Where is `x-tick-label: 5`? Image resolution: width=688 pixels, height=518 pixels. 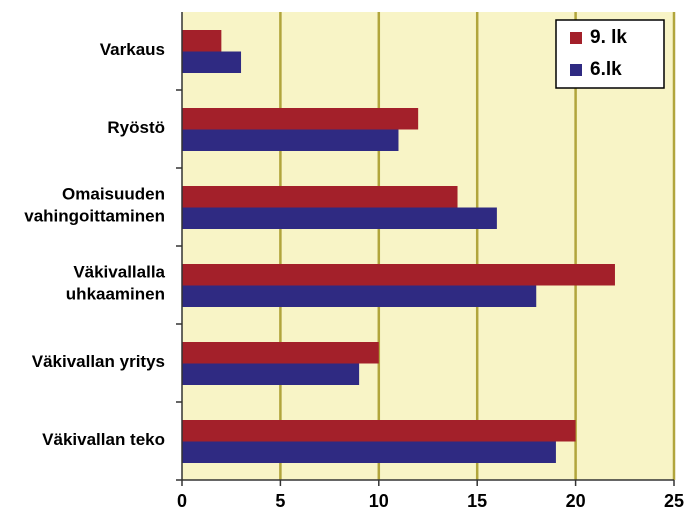
x-tick-label: 5 is located at coordinates (280, 501).